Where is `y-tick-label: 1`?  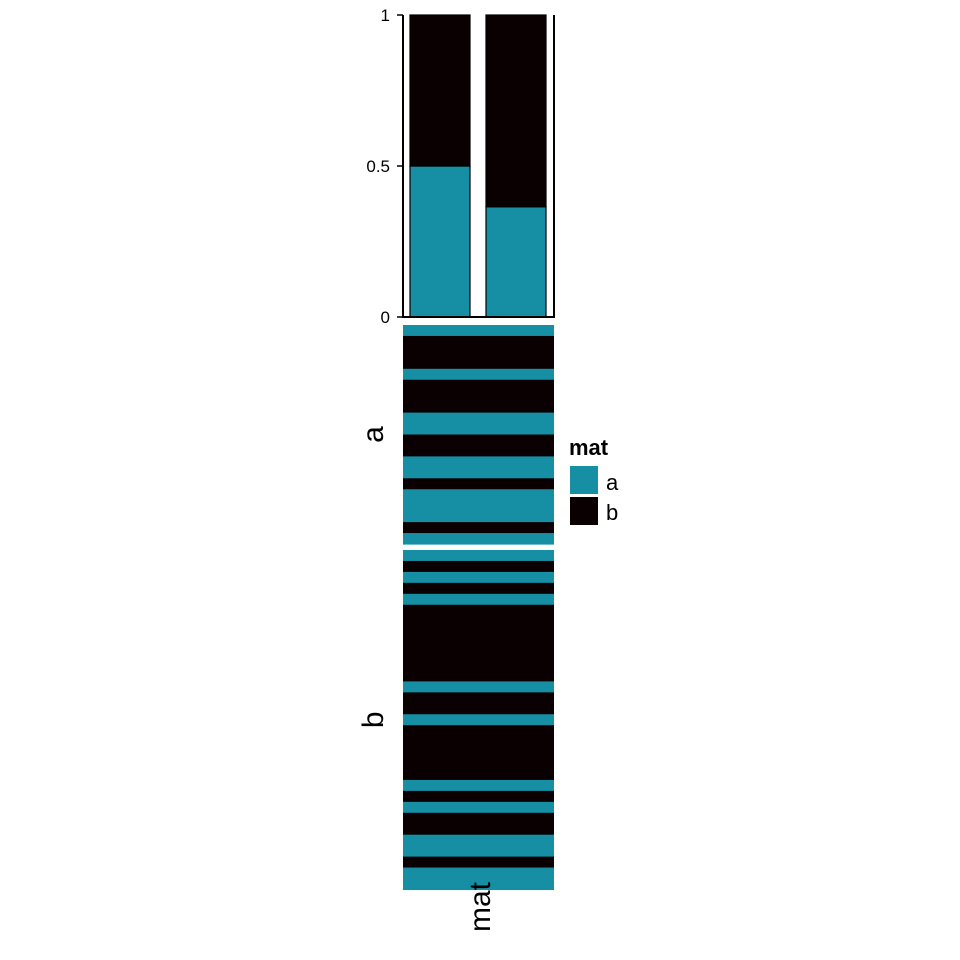 y-tick-label: 1 is located at coordinates (385, 15).